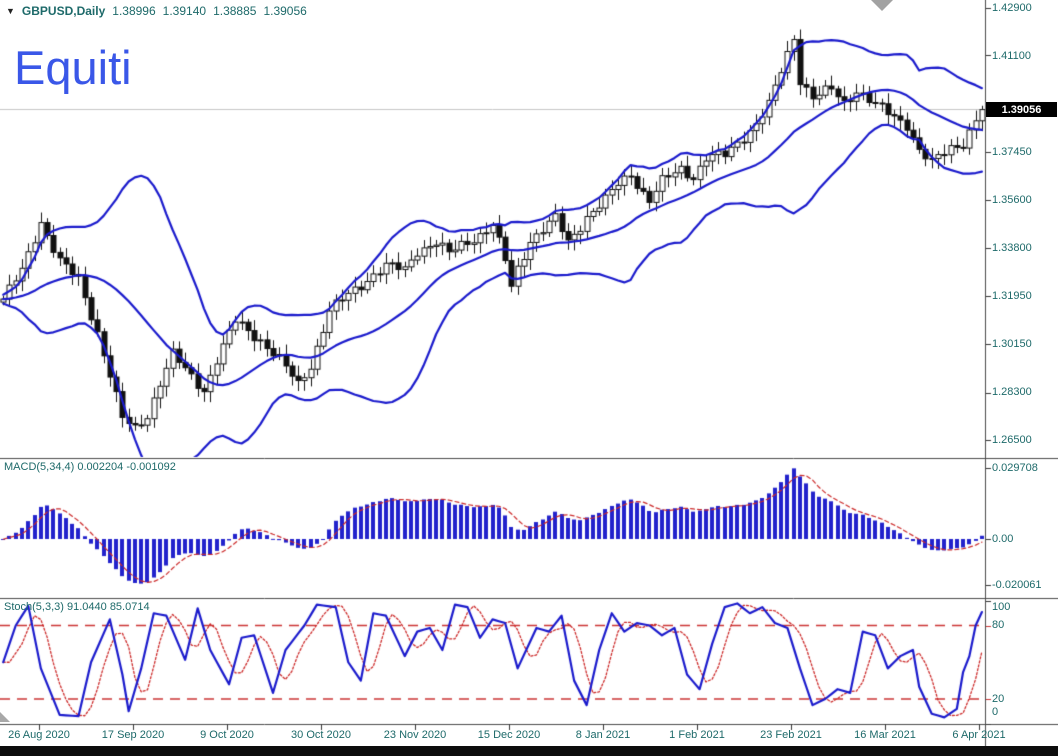 This screenshot has height=756, width=1058. What do you see at coordinates (100, 467) in the screenshot?
I see `macd-main-value: 0.002204` at bounding box center [100, 467].